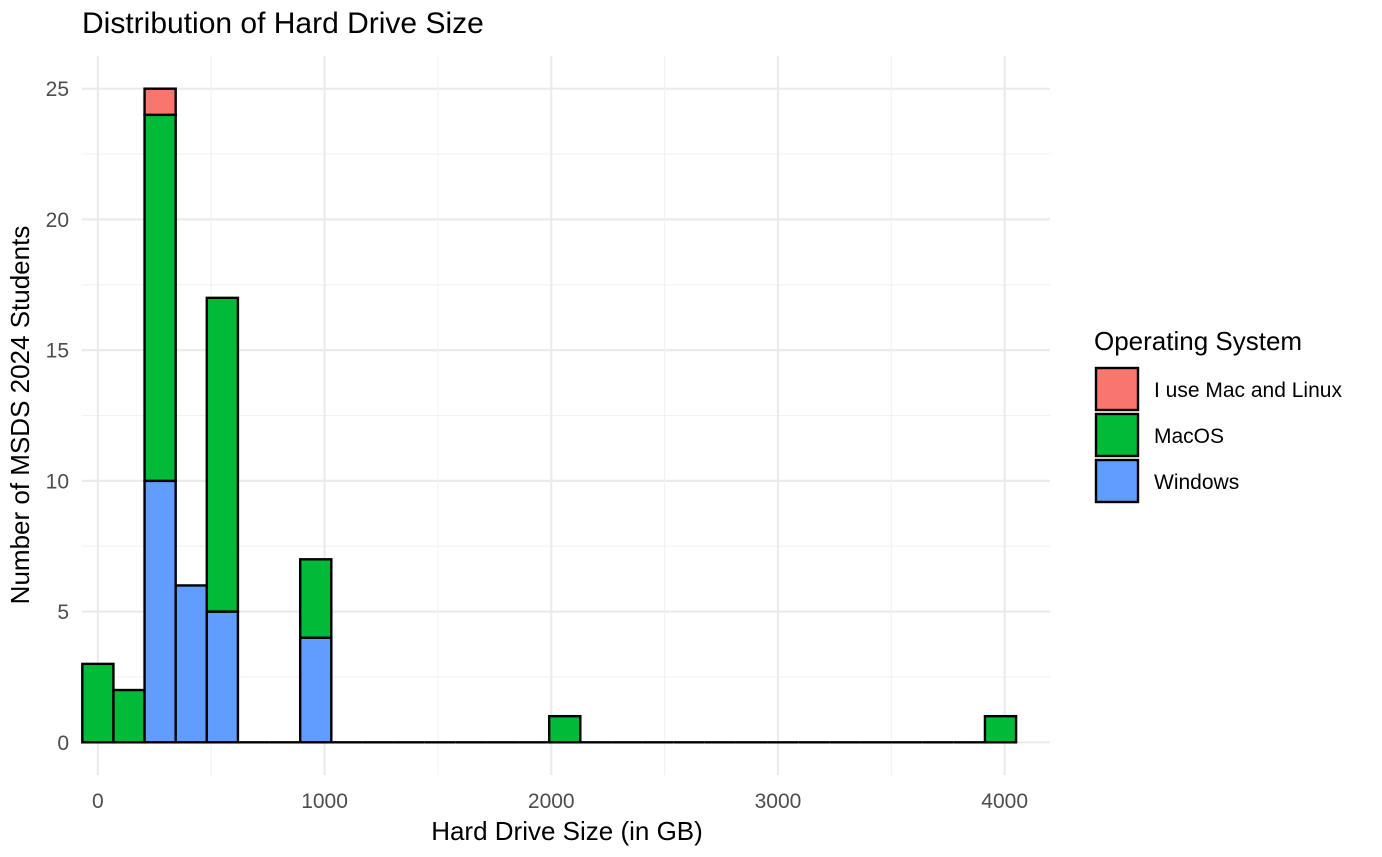  What do you see at coordinates (324, 801) in the screenshot?
I see `x-tick-label: 1000` at bounding box center [324, 801].